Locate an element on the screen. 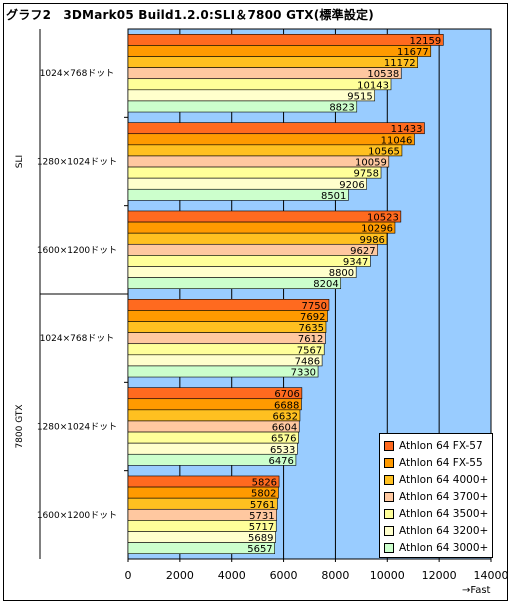  group-label: 7800 GTX is located at coordinates (20, 426).